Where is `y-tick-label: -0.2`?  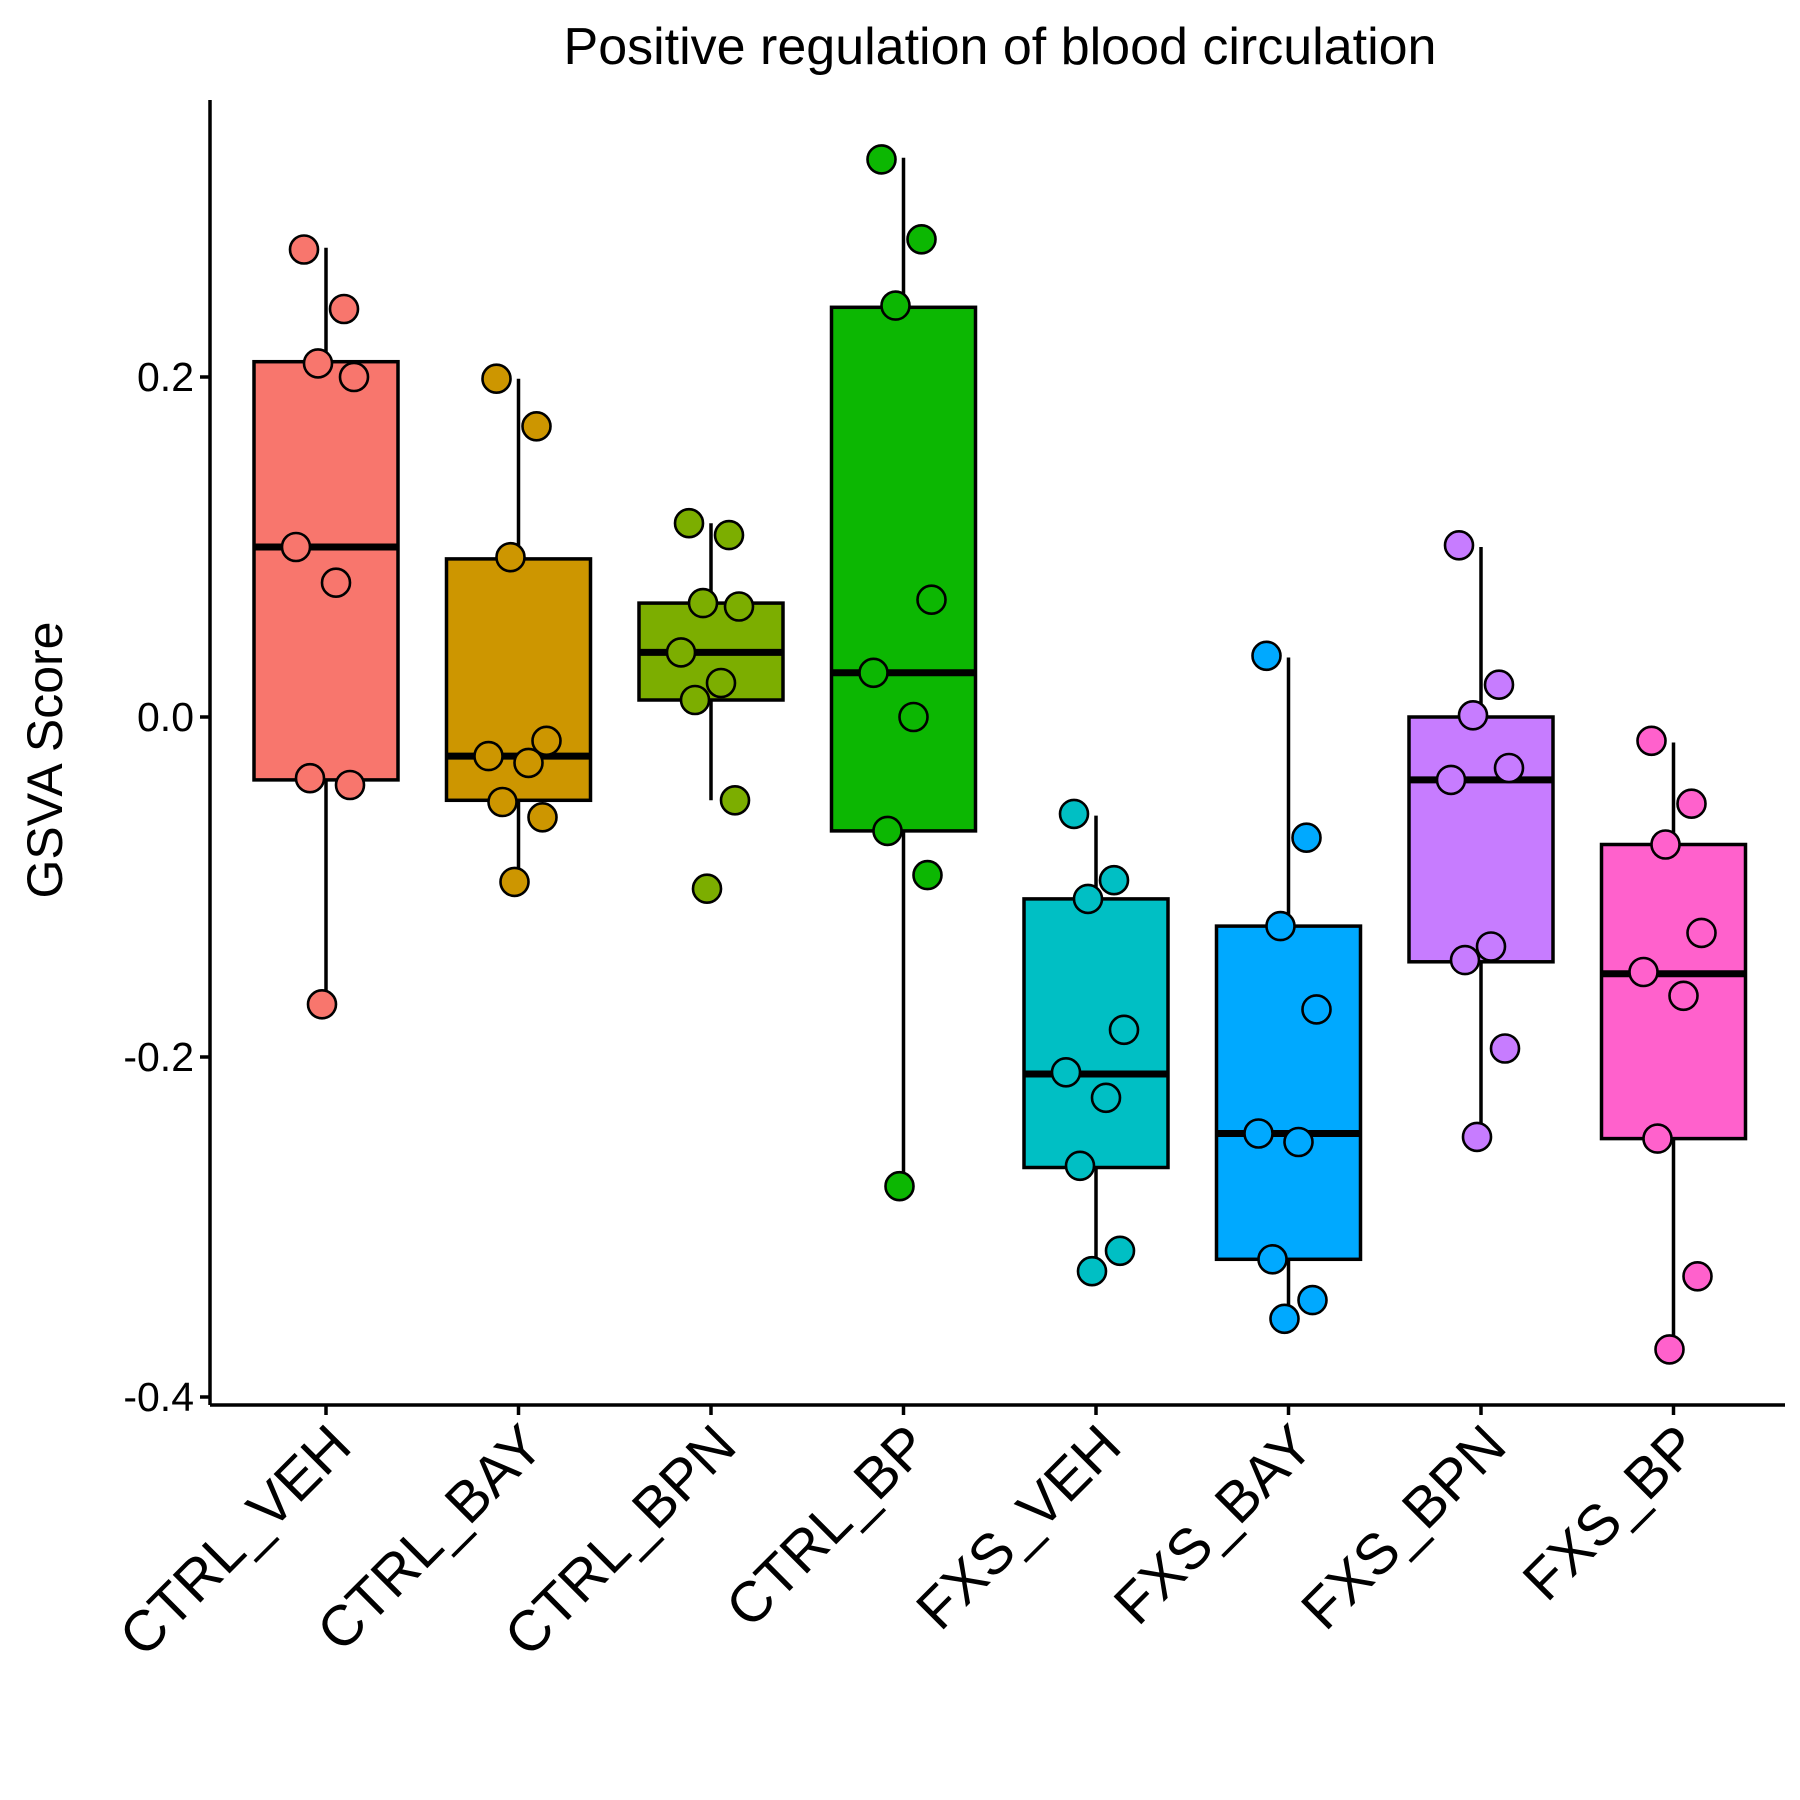
y-tick-label: -0.2 is located at coordinates (158, 1057).